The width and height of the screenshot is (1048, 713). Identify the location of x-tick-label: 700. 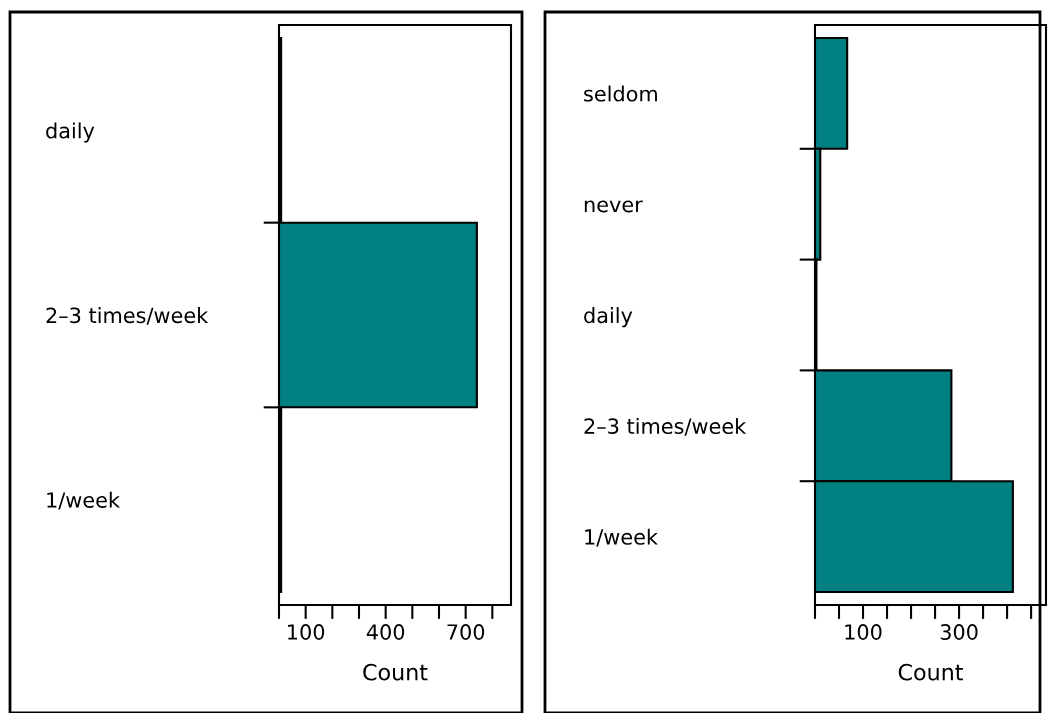
(466, 632).